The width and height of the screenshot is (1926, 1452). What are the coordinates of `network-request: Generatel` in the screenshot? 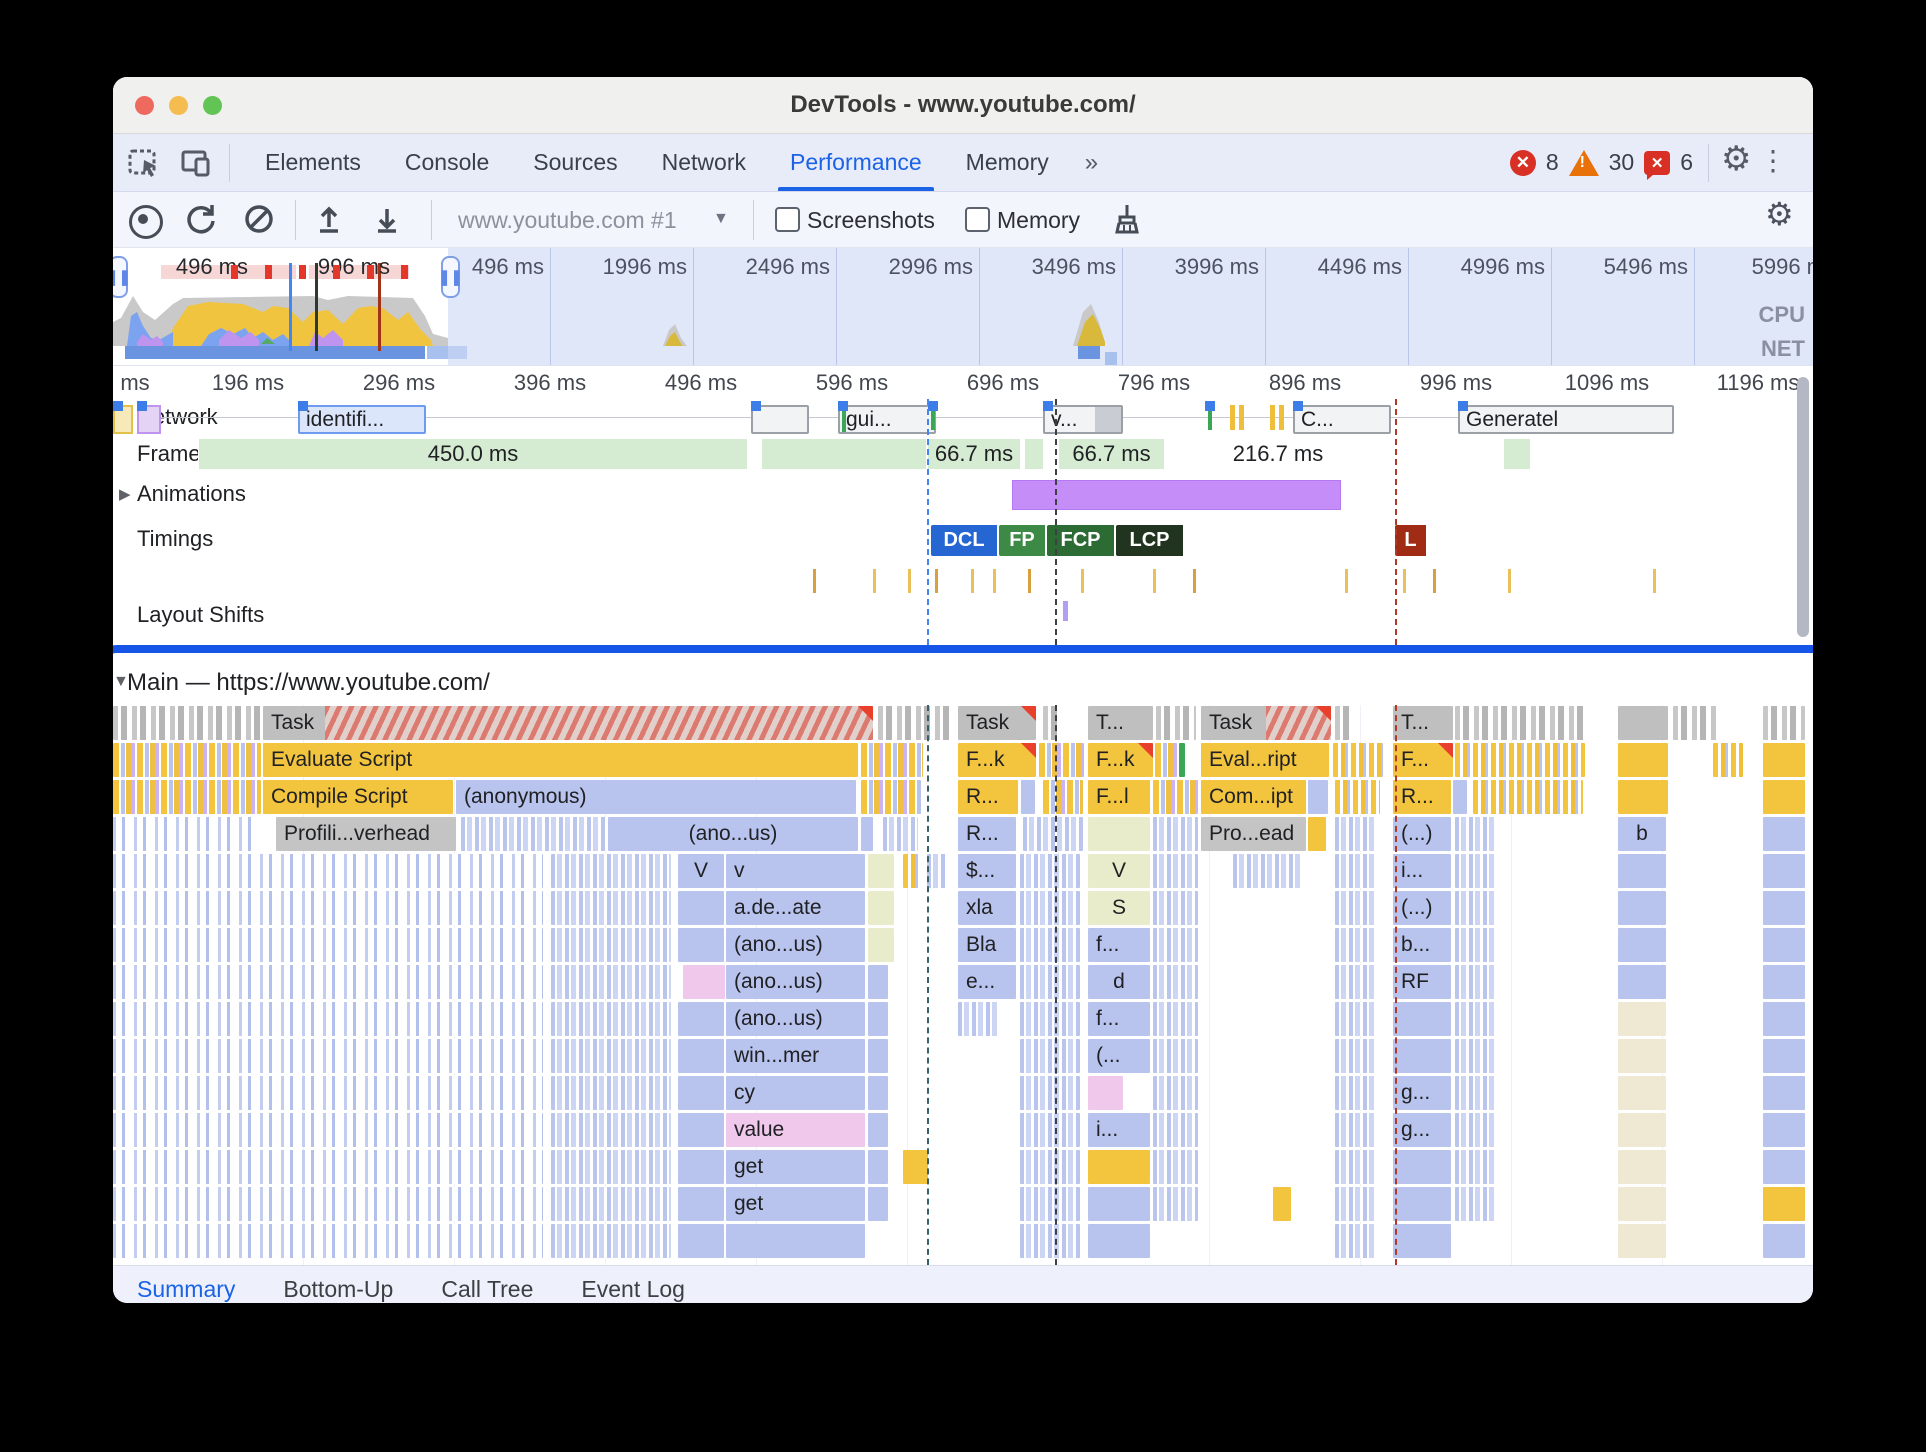 It's located at (1566, 419).